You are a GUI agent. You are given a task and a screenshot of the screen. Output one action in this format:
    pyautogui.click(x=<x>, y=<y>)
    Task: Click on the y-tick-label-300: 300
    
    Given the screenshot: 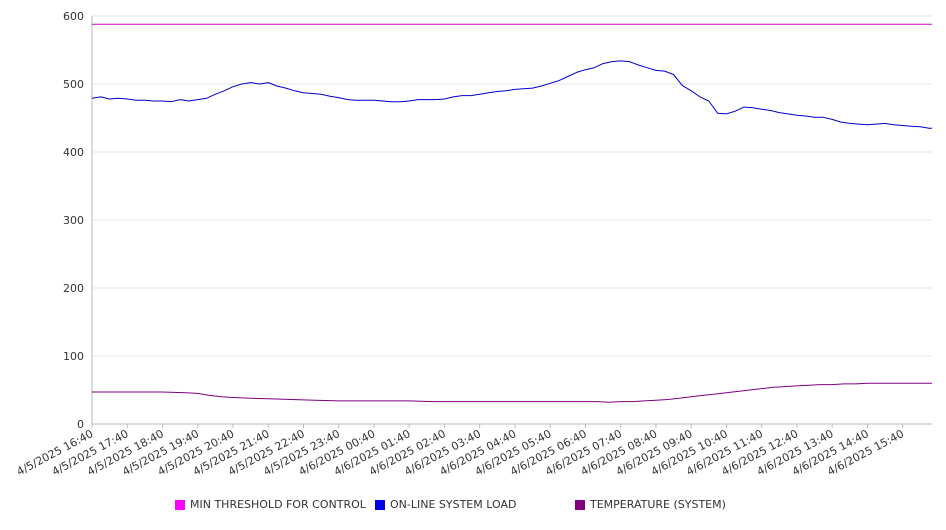 What is the action you would take?
    pyautogui.click(x=73, y=220)
    